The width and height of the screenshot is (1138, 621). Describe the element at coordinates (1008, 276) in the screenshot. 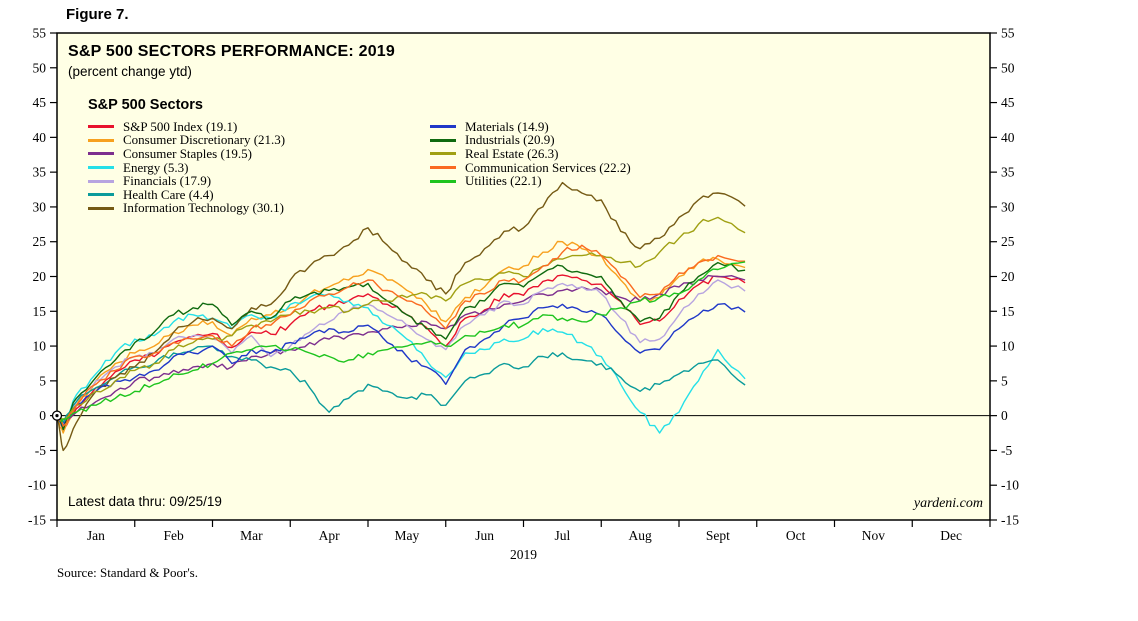

I see `y-tick-label-right: 20` at that location.